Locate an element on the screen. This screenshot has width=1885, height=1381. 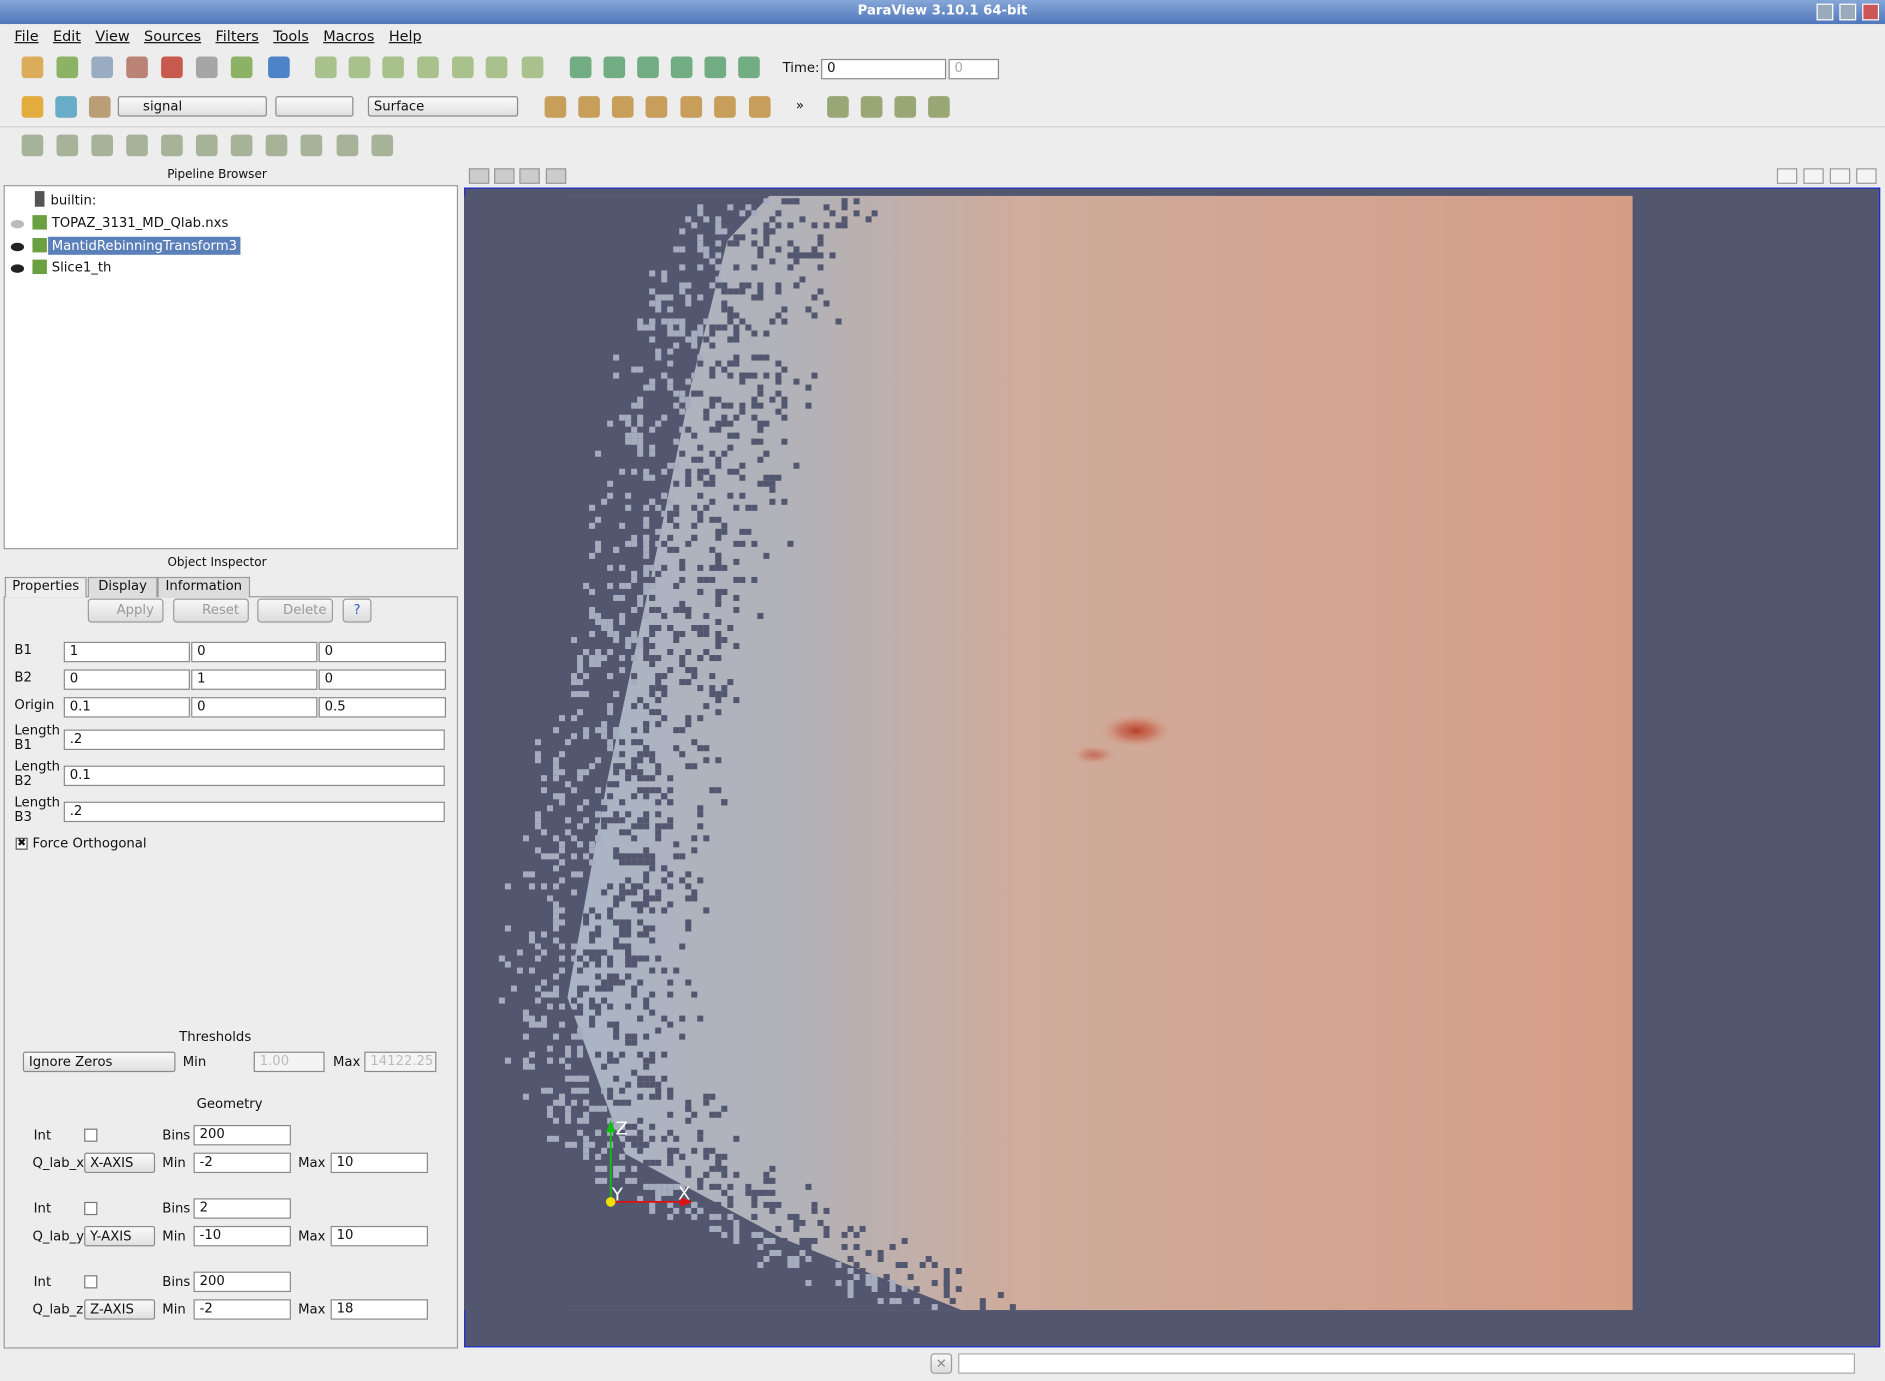
menu-item: Macros is located at coordinates (349, 36).